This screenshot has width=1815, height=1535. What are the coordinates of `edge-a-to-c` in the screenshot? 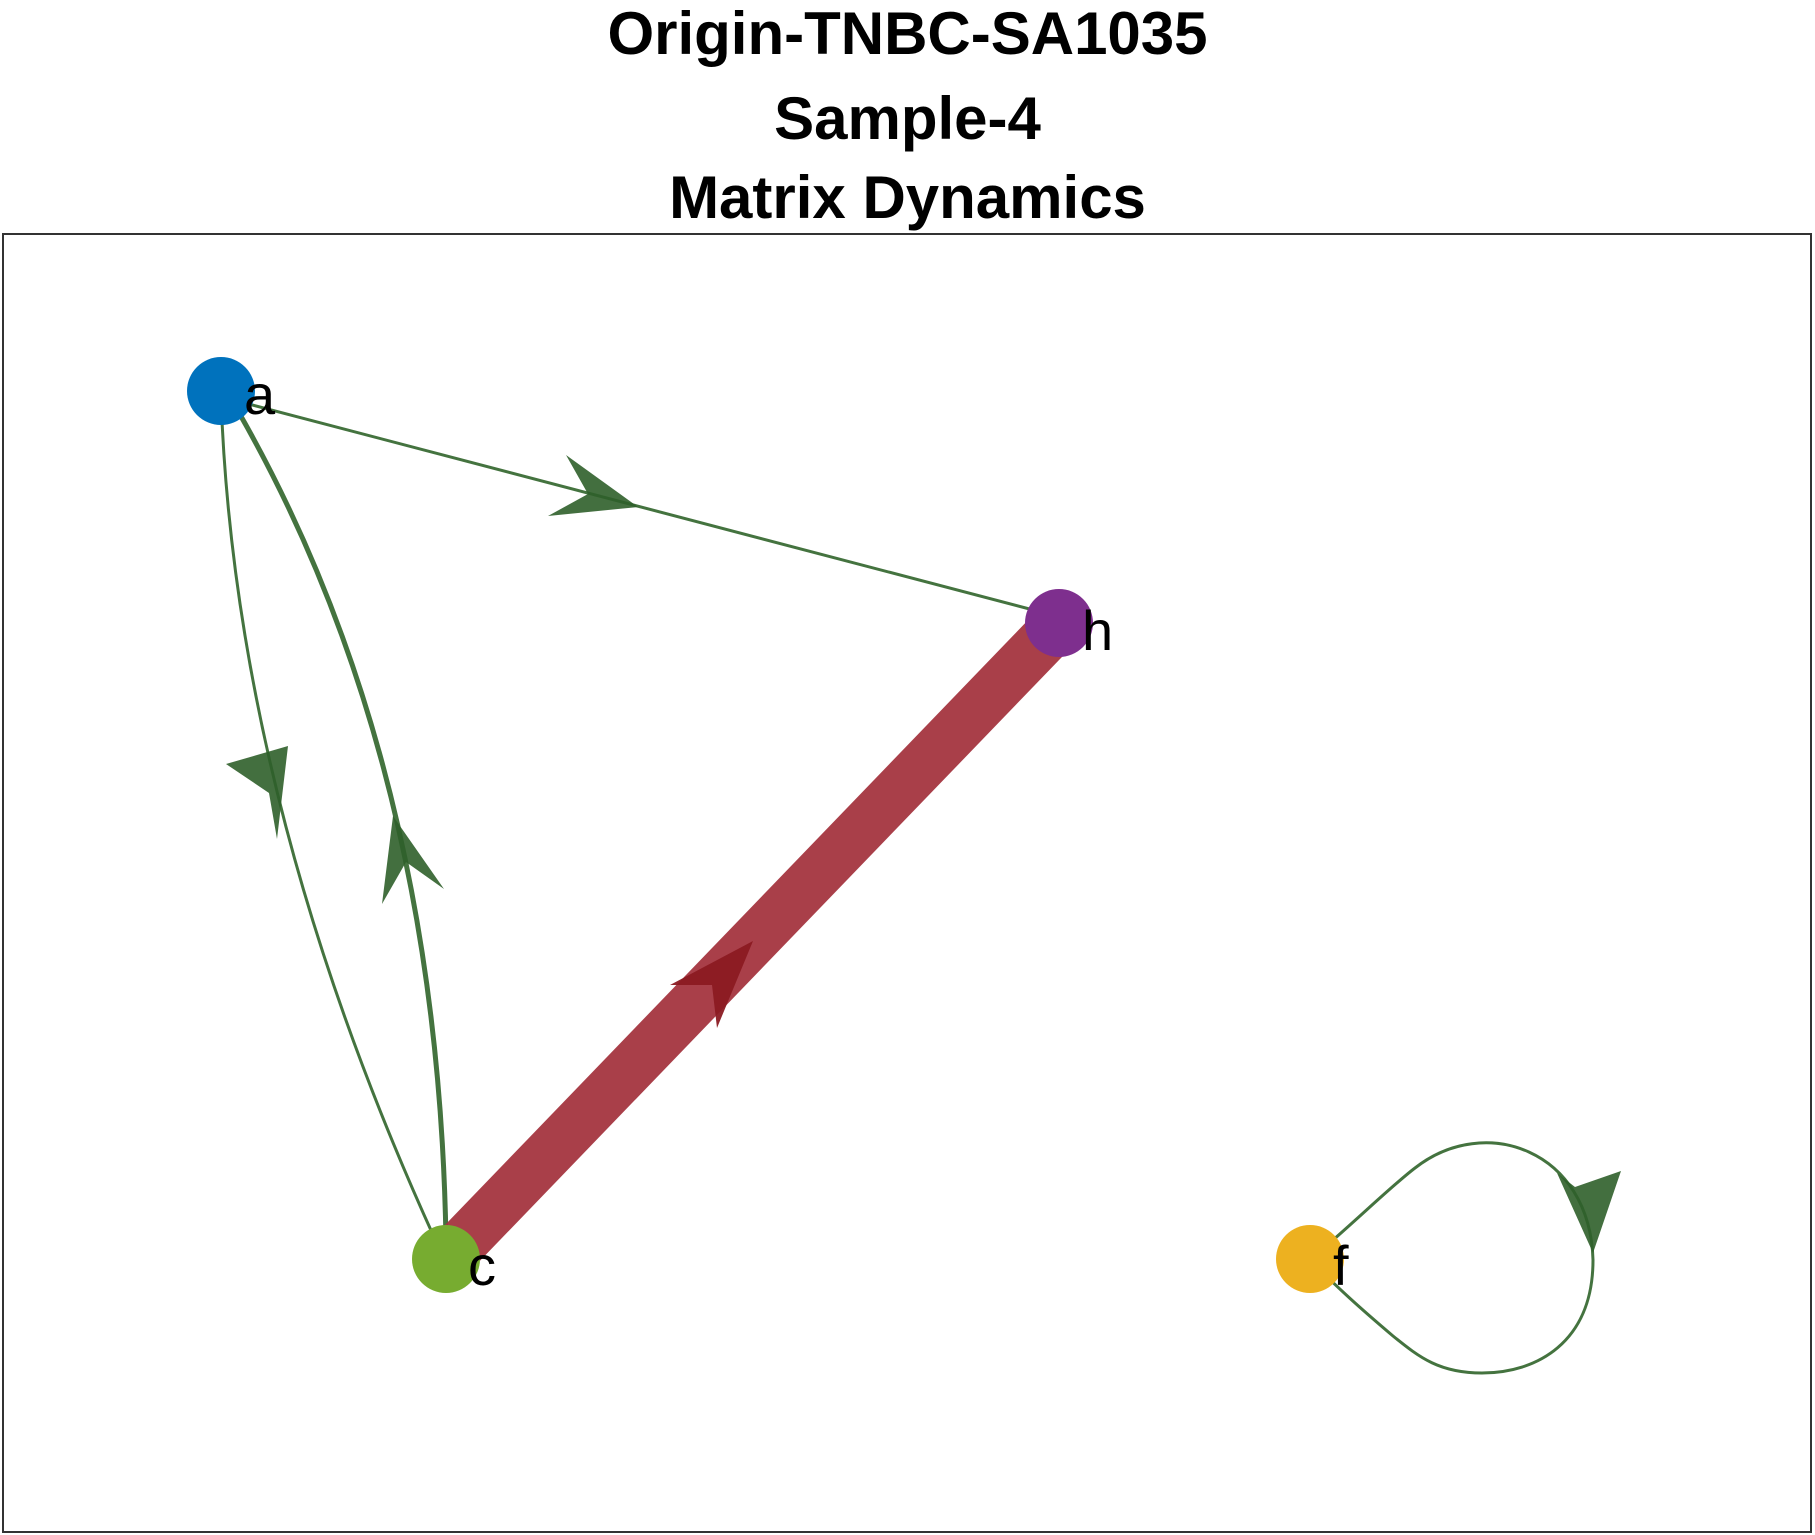 It's located at (327, 817).